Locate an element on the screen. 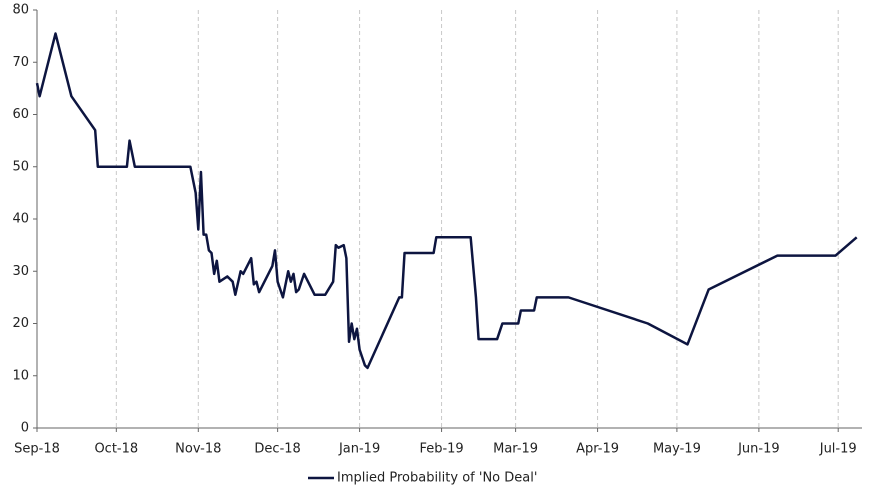 The height and width of the screenshot is (493, 869). x-tick-label: Oct-18 is located at coordinates (116, 449).